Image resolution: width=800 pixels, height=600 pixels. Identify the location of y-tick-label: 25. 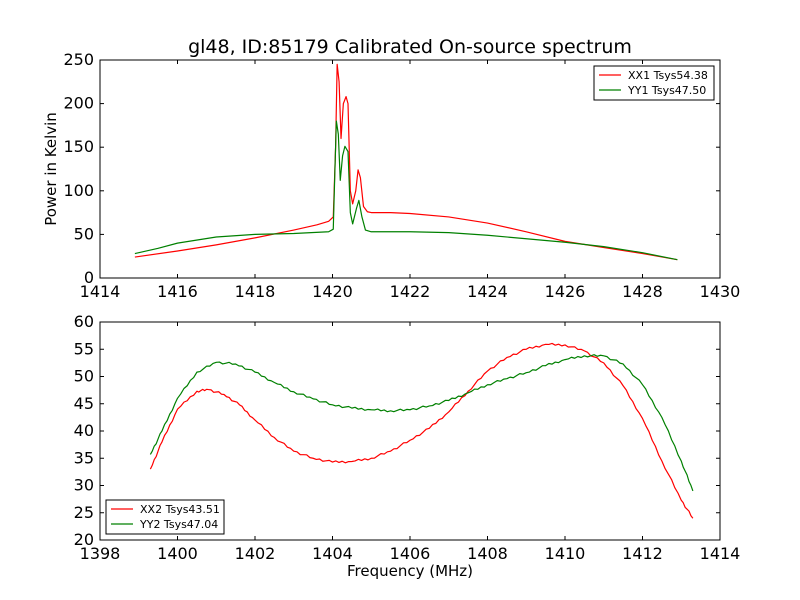
(84, 512).